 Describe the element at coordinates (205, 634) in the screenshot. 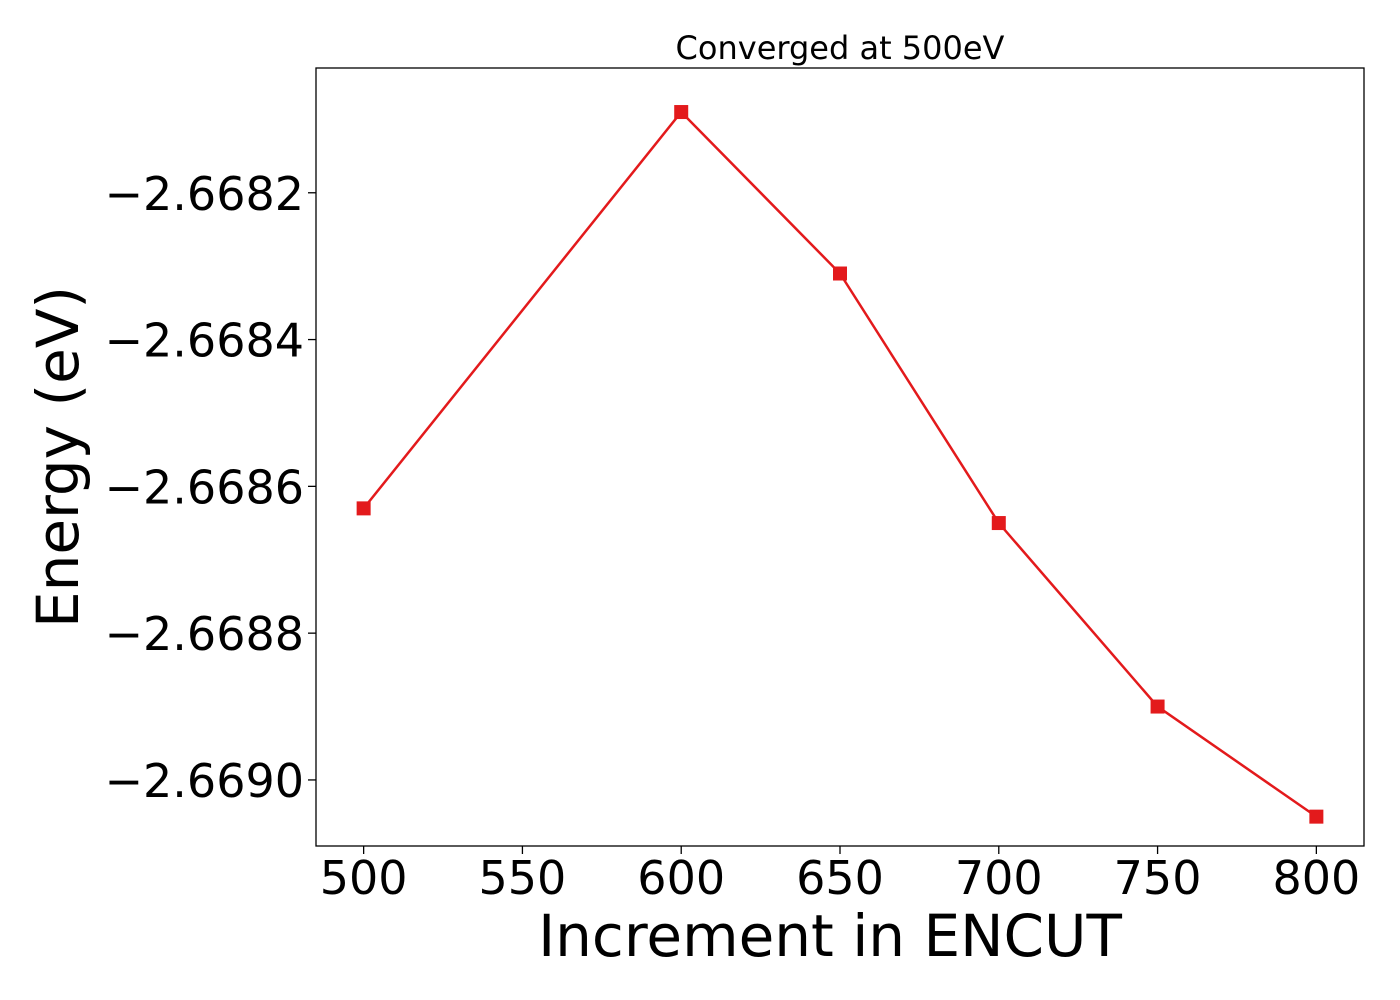

I see `y-tick-label: −2.6688` at that location.